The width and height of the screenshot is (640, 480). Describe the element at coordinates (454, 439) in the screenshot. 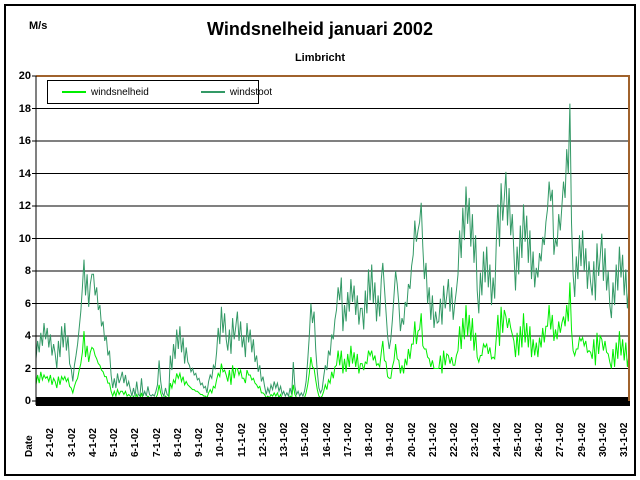

I see `x-tick-label: 22-1-02` at that location.